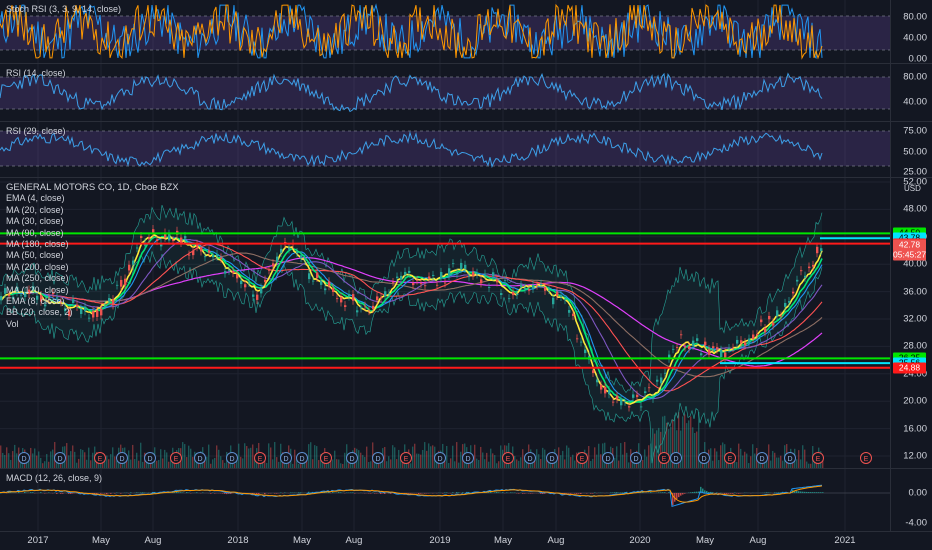  I want to click on stoch-rsi-axis: 80.00 40.00 0.00, so click(911, 32).